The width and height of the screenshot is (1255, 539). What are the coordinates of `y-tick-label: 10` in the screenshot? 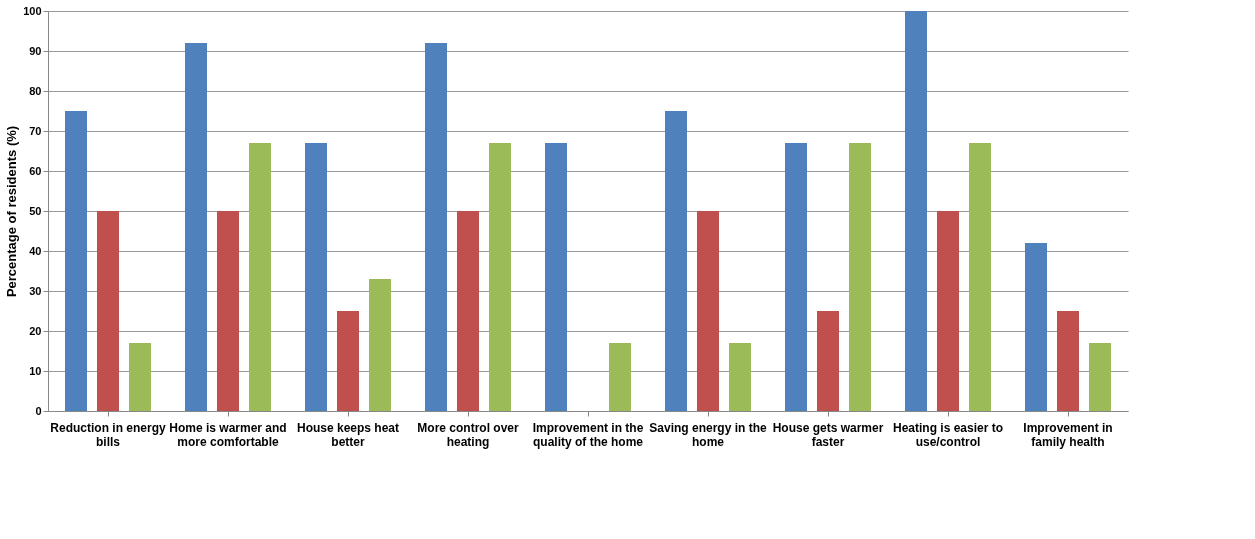 It's located at (35, 370).